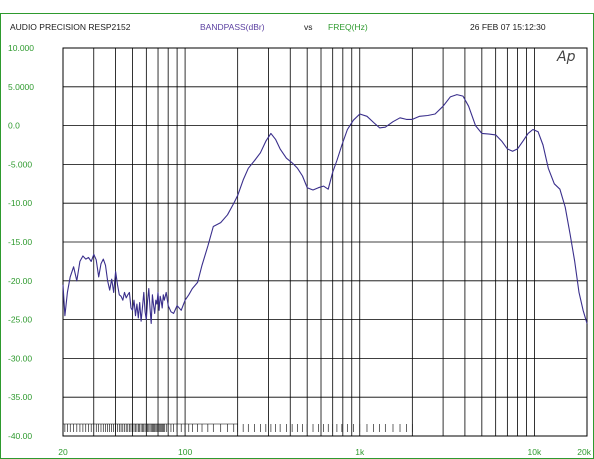 This screenshot has width=594, height=459. What do you see at coordinates (14, 126) in the screenshot?
I see `y-tick-label: 0.0` at bounding box center [14, 126].